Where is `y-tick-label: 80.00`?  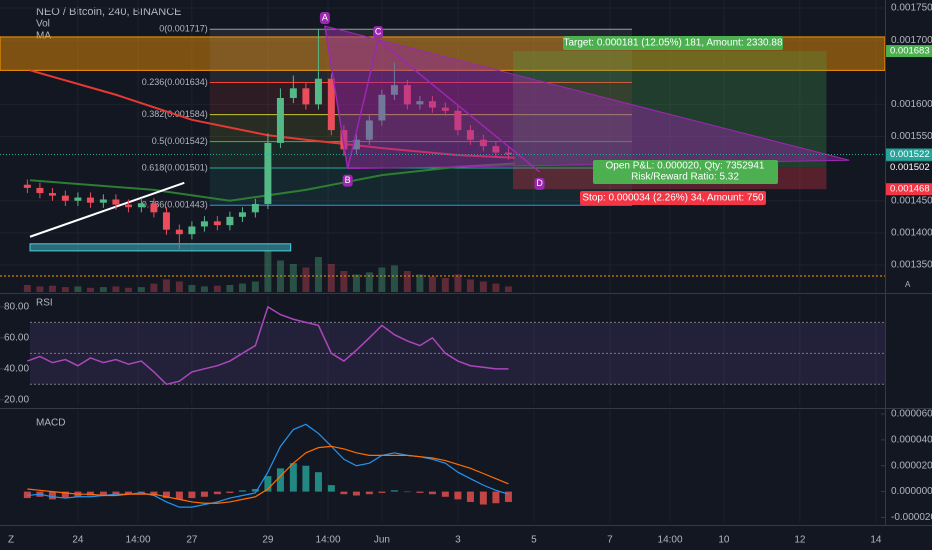
y-tick-label: 80.00 is located at coordinates (16, 306).